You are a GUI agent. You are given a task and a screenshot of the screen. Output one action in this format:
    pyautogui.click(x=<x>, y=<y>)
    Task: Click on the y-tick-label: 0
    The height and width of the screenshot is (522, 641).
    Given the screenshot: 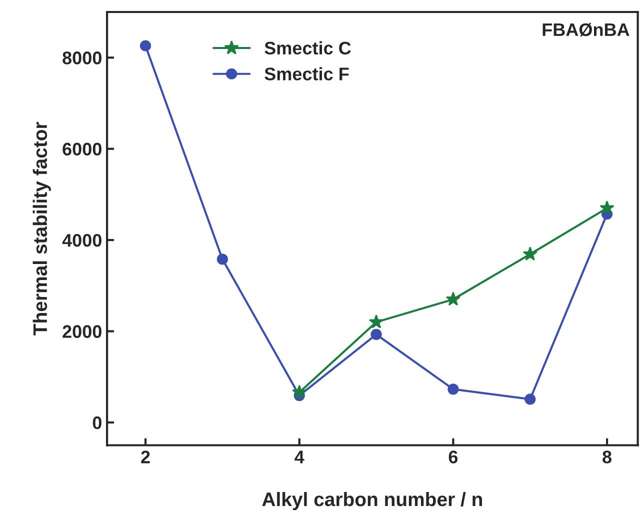 What is the action you would take?
    pyautogui.click(x=97, y=423)
    